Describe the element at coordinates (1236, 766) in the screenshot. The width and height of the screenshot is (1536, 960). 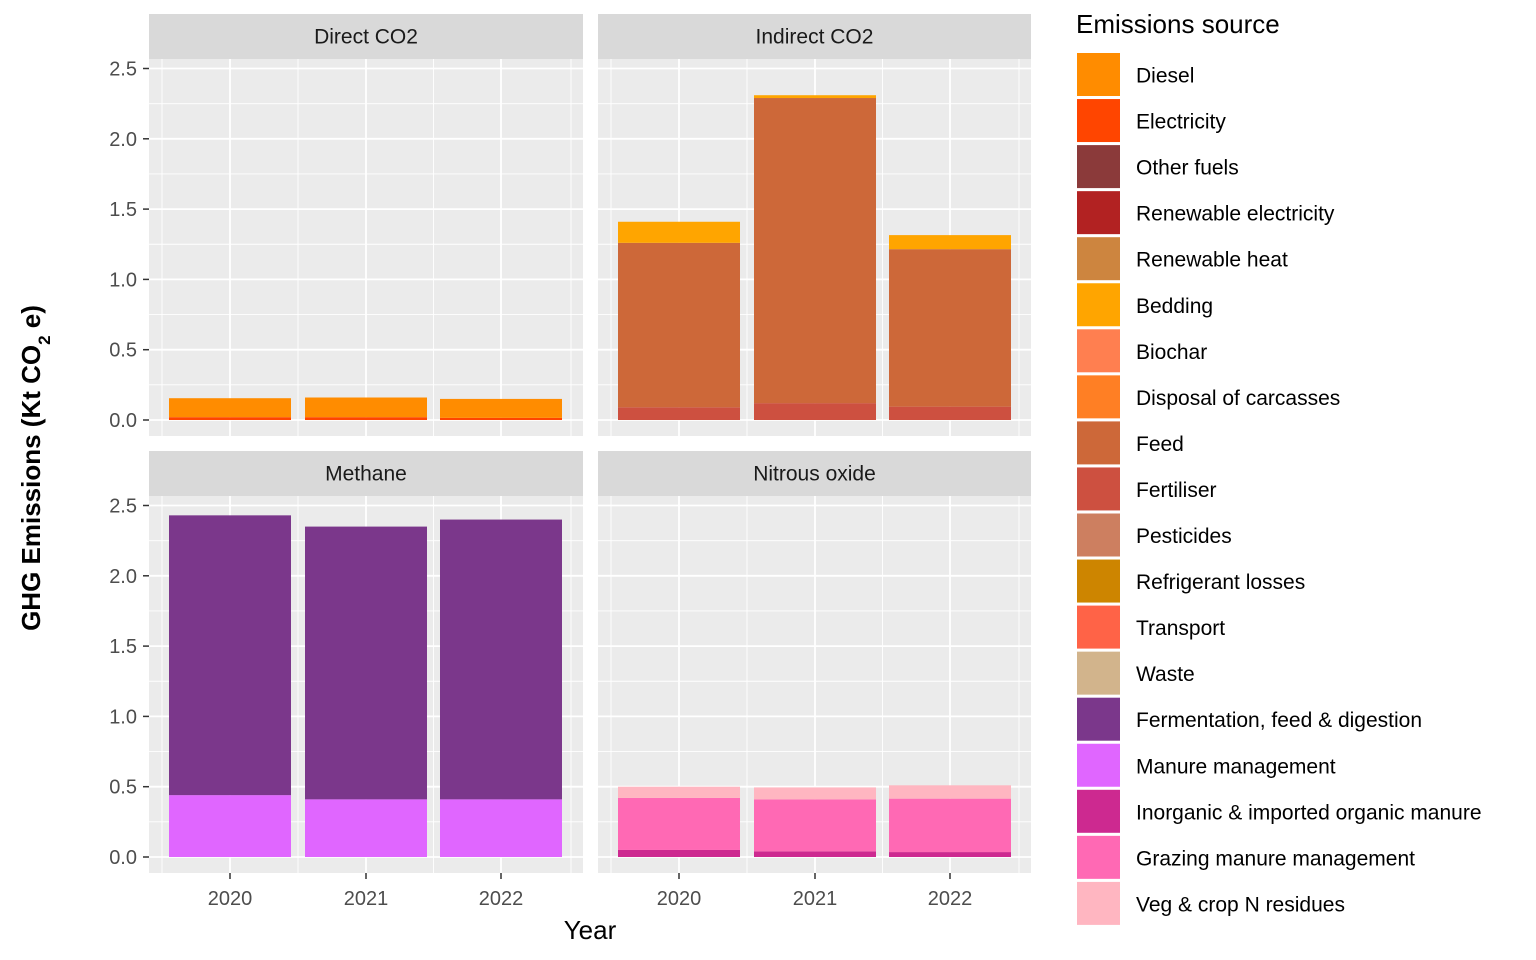
I see `legend-label: Manure management` at that location.